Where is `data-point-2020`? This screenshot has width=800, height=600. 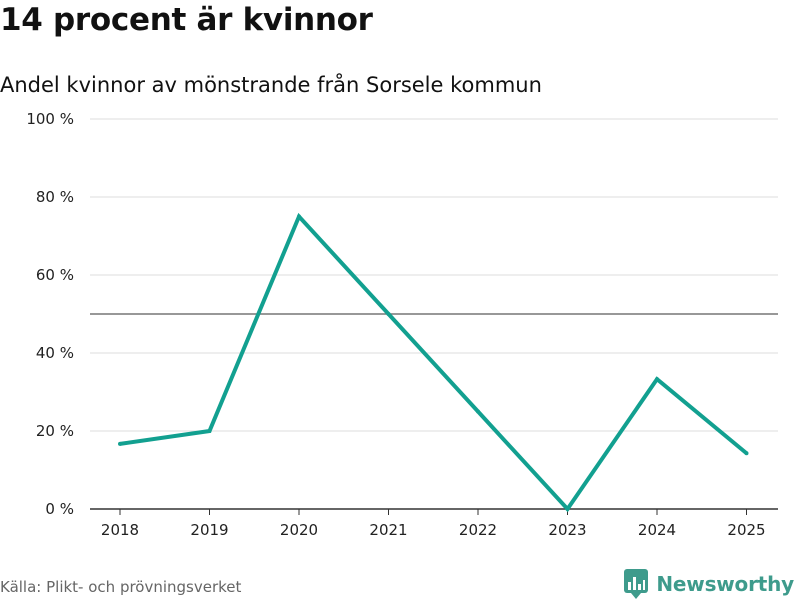 data-point-2020 is located at coordinates (299, 216).